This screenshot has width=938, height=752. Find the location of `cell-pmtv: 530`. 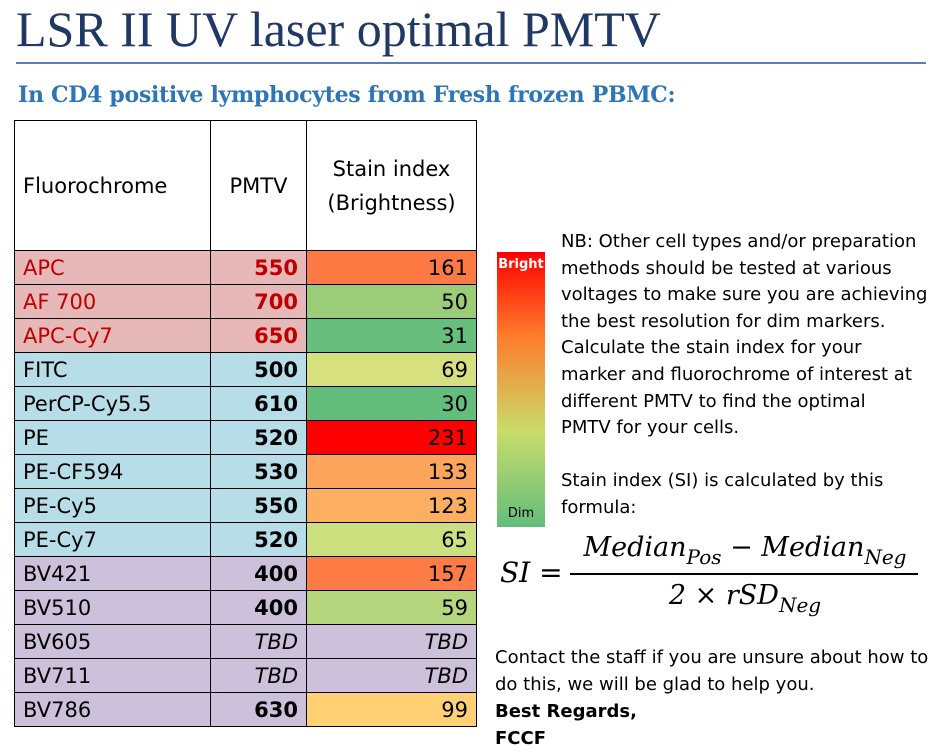

cell-pmtv: 530 is located at coordinates (258, 471).